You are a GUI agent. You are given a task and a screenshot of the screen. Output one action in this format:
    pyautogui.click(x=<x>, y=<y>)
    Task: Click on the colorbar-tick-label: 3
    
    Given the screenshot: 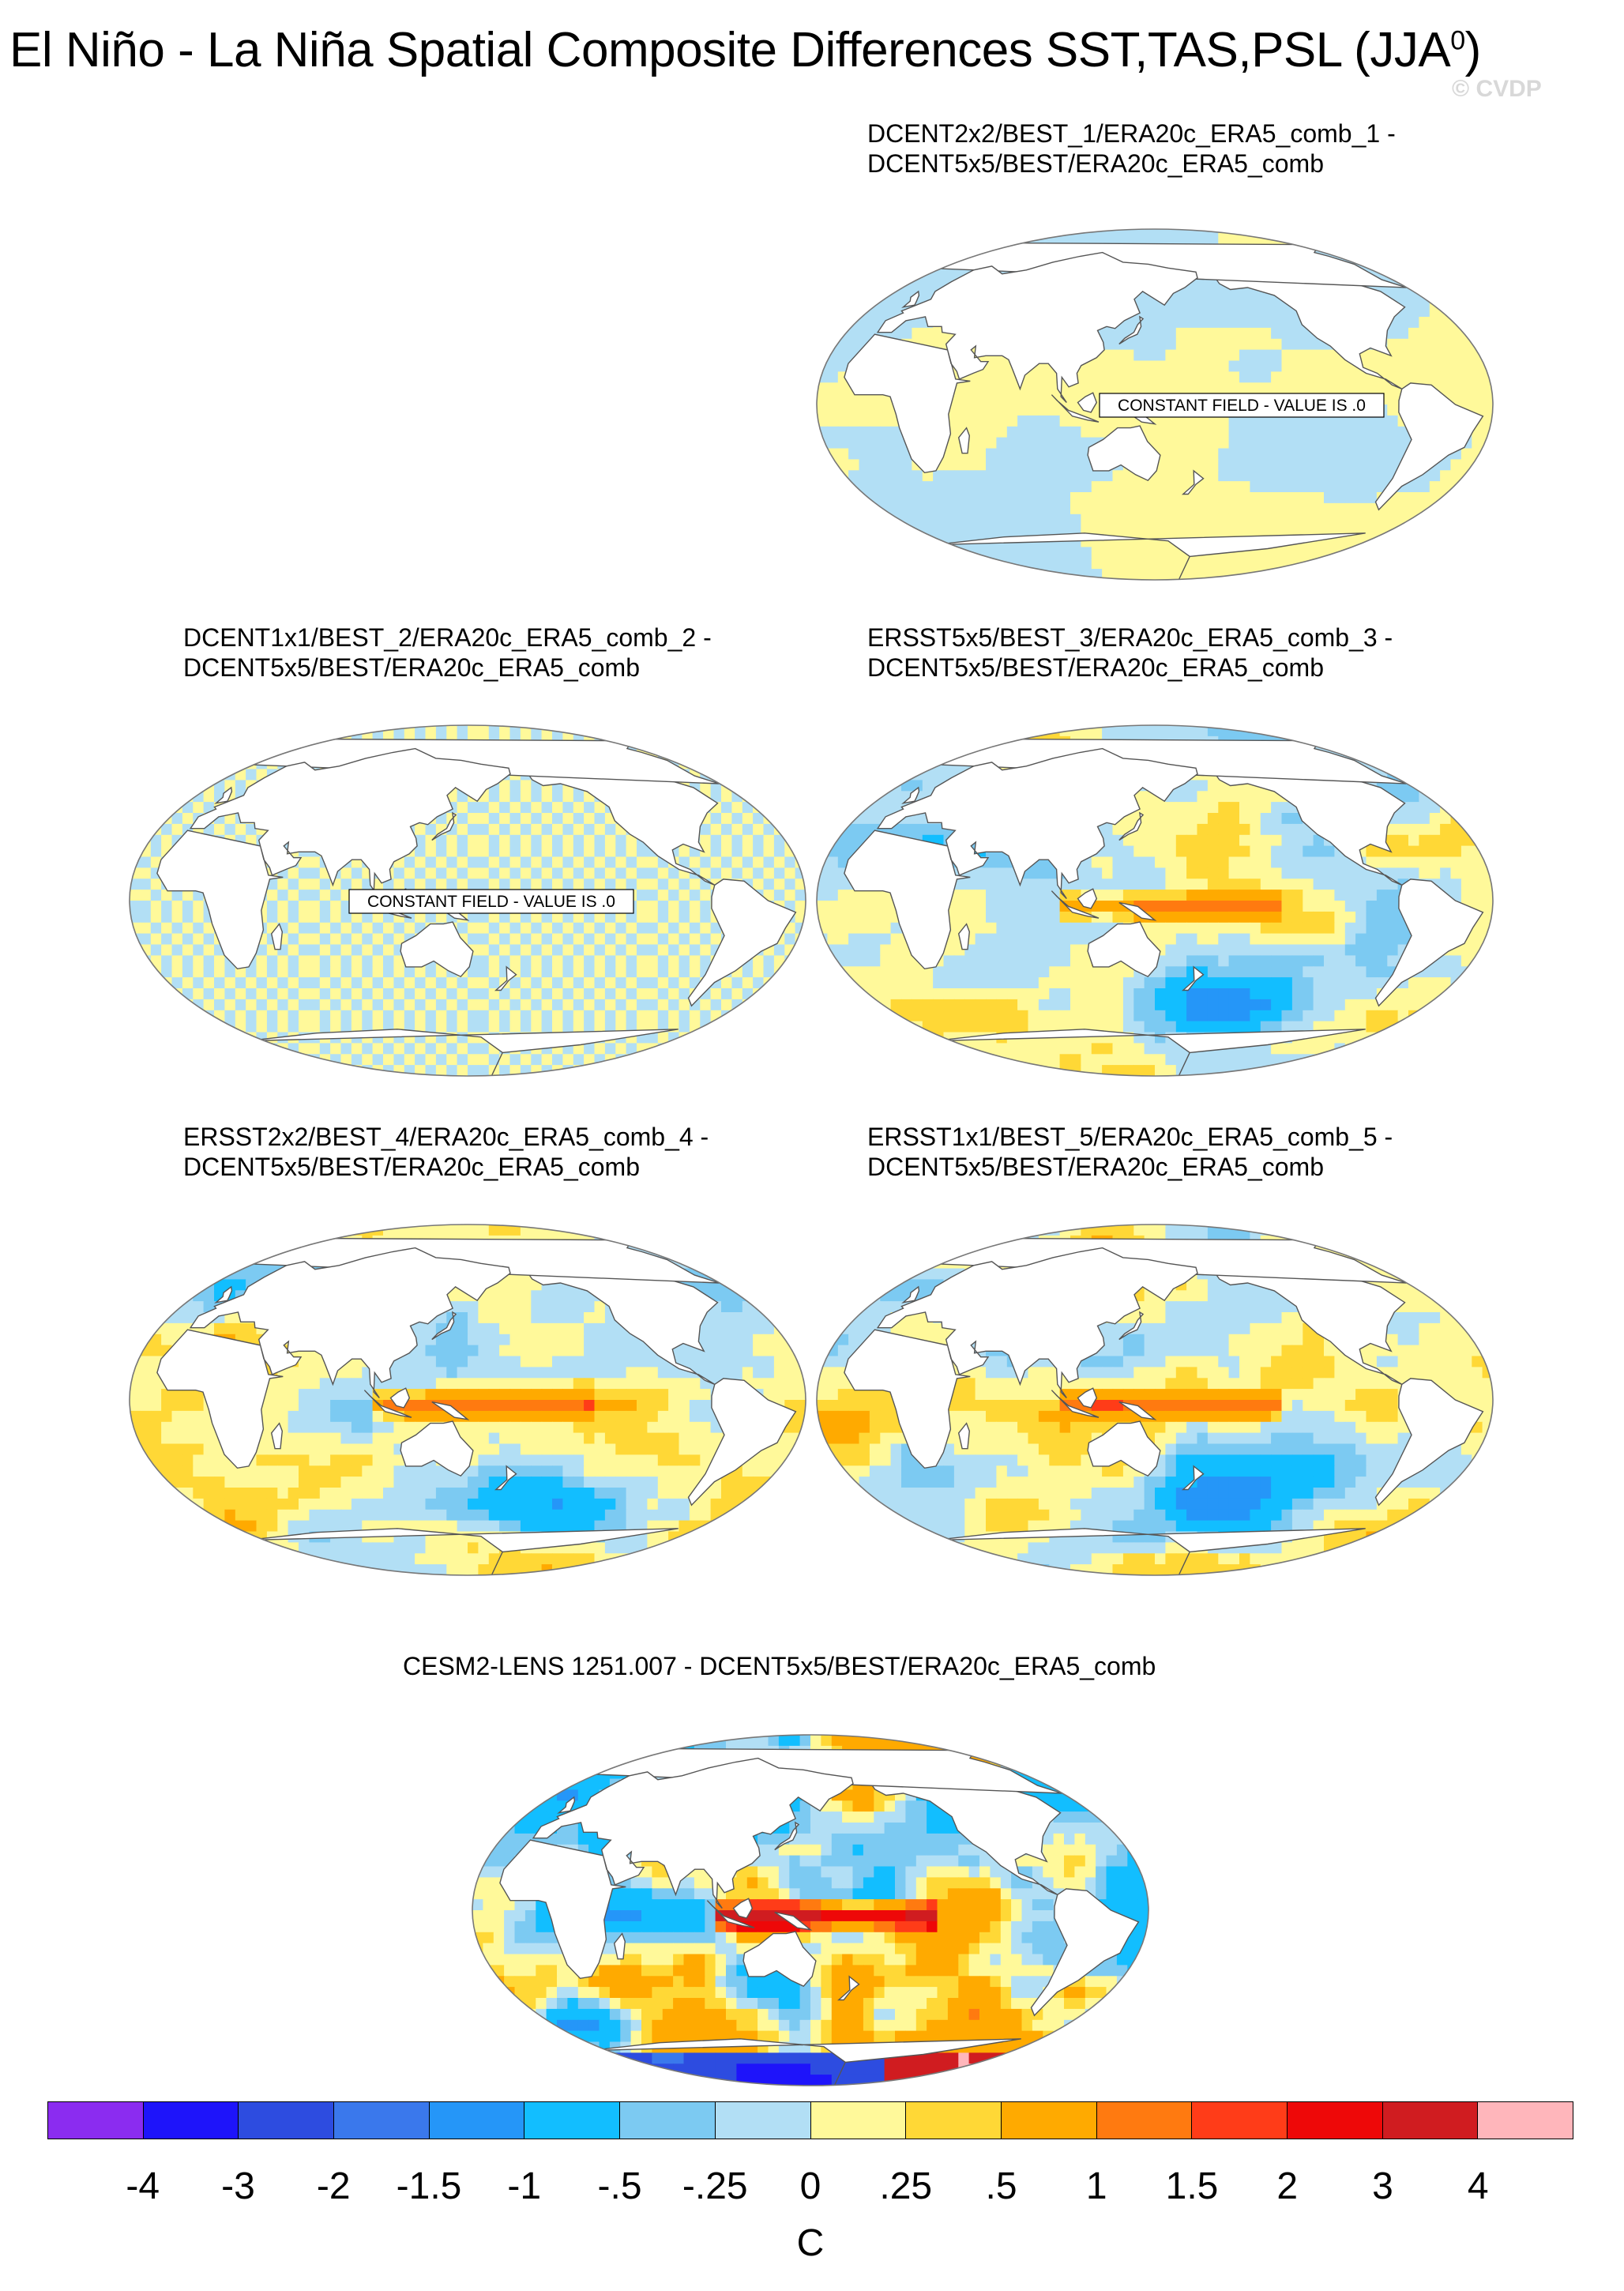 What is the action you would take?
    pyautogui.click(x=1382, y=2186)
    